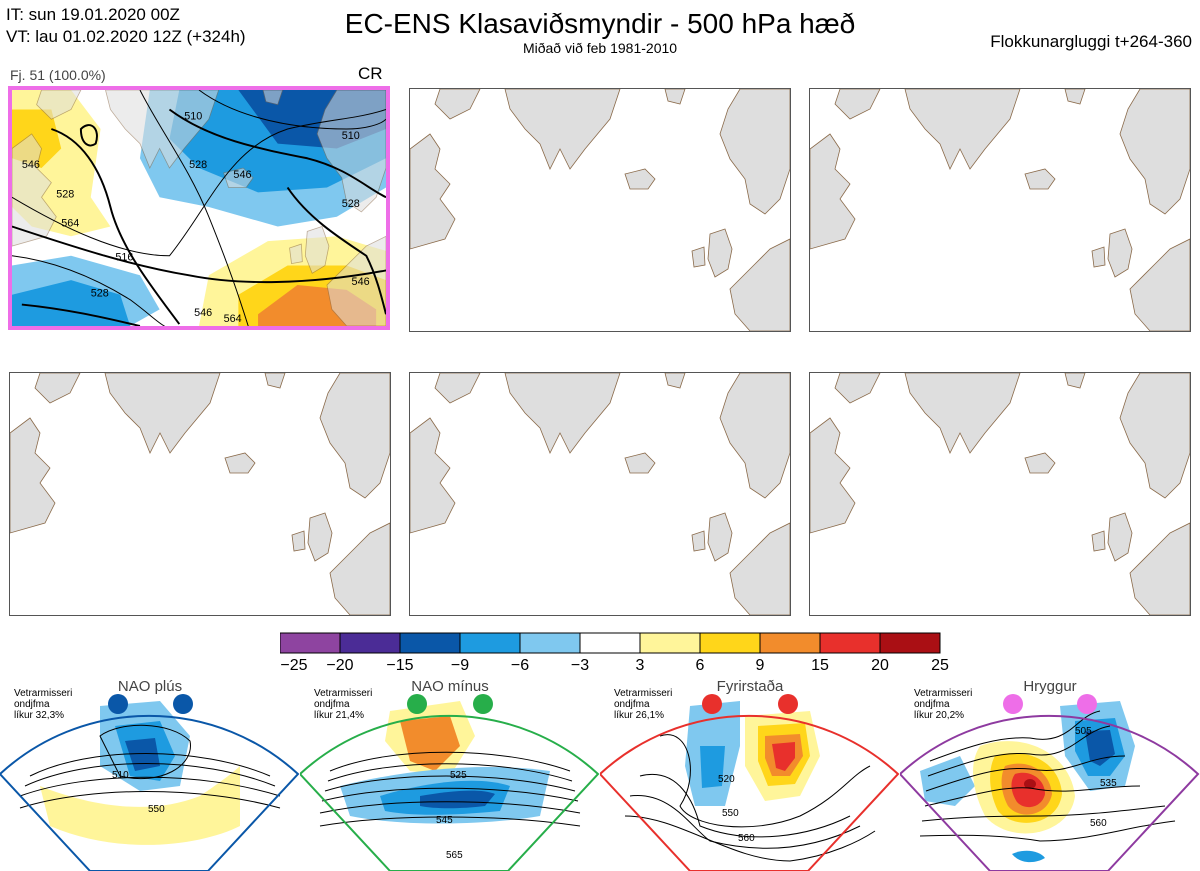 This screenshot has width=1200, height=871. Describe the element at coordinates (343, 704) in the screenshot. I see `regime-probability: Vetrarmisseri ondjfma líkur 21,4%` at that location.